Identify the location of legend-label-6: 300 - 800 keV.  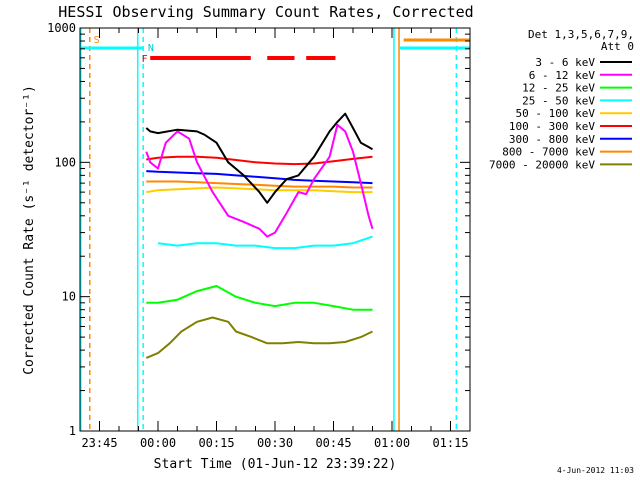
(552, 139).